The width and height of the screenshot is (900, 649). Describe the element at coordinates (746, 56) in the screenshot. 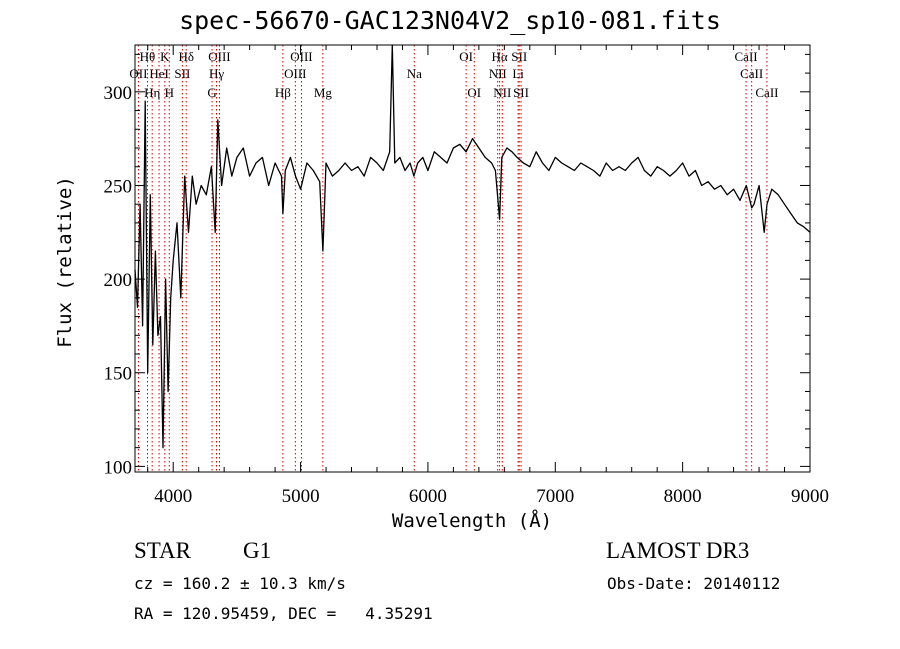

I see `line-label-Ca-II-8498: CaII` at that location.